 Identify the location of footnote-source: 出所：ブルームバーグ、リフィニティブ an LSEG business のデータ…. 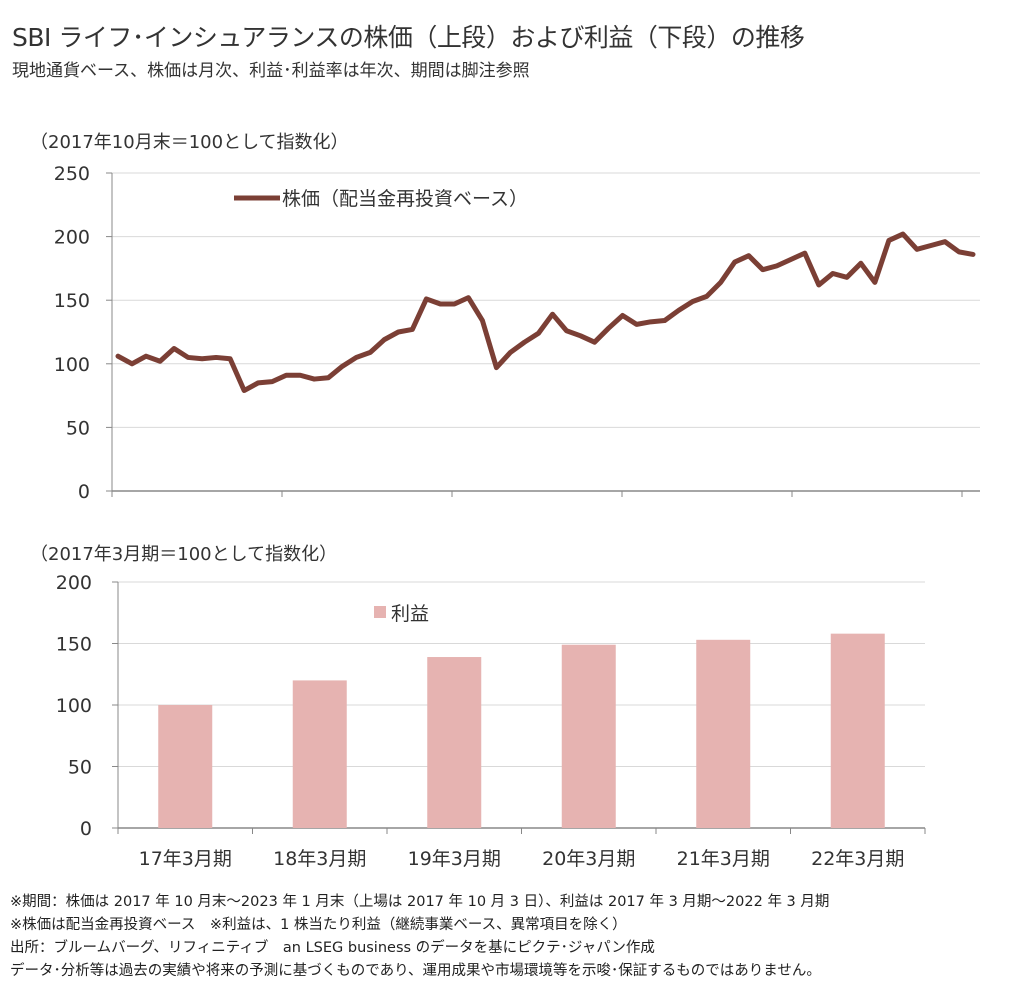
(332, 948).